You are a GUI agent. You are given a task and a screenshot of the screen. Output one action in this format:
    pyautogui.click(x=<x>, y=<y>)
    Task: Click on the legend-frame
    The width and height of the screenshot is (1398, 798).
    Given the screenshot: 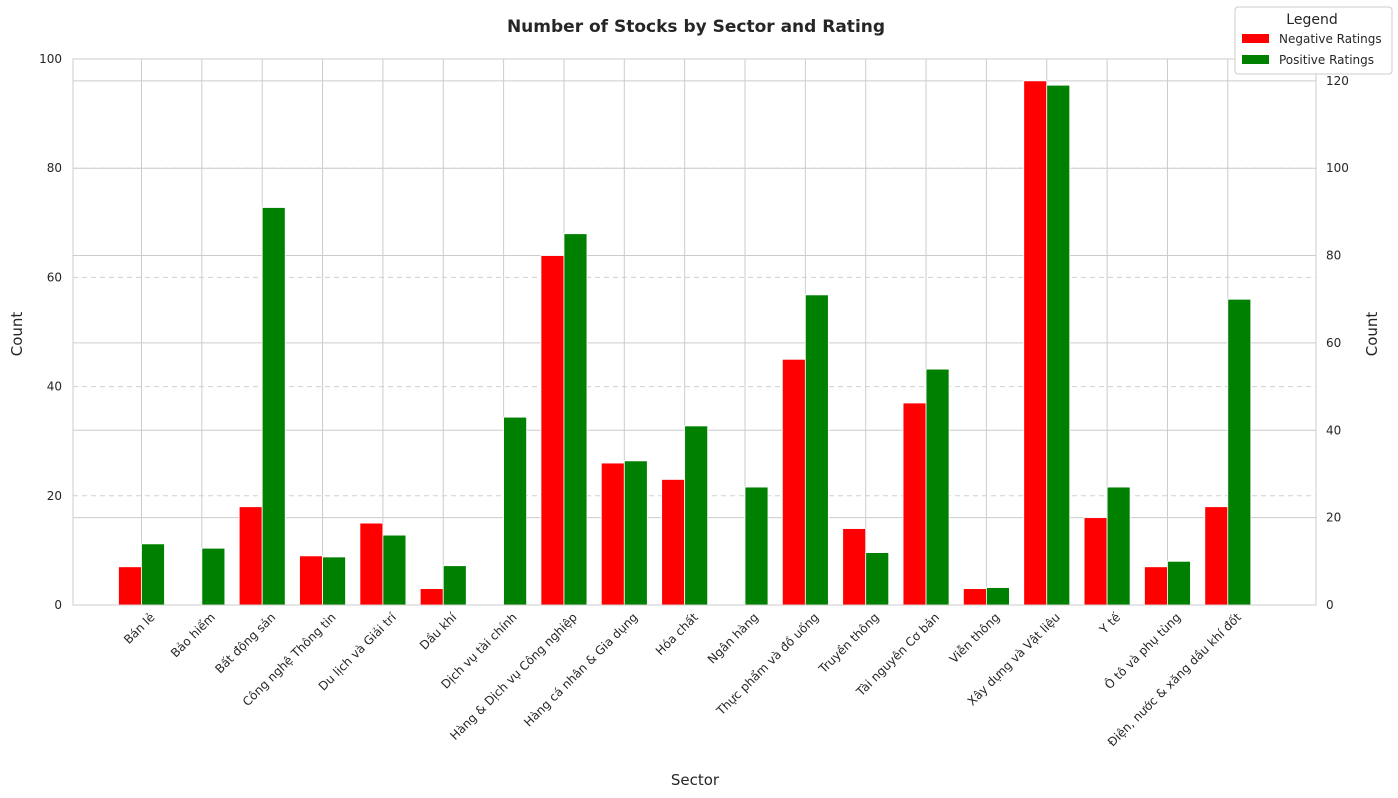 What is the action you would take?
    pyautogui.click(x=1313, y=40)
    